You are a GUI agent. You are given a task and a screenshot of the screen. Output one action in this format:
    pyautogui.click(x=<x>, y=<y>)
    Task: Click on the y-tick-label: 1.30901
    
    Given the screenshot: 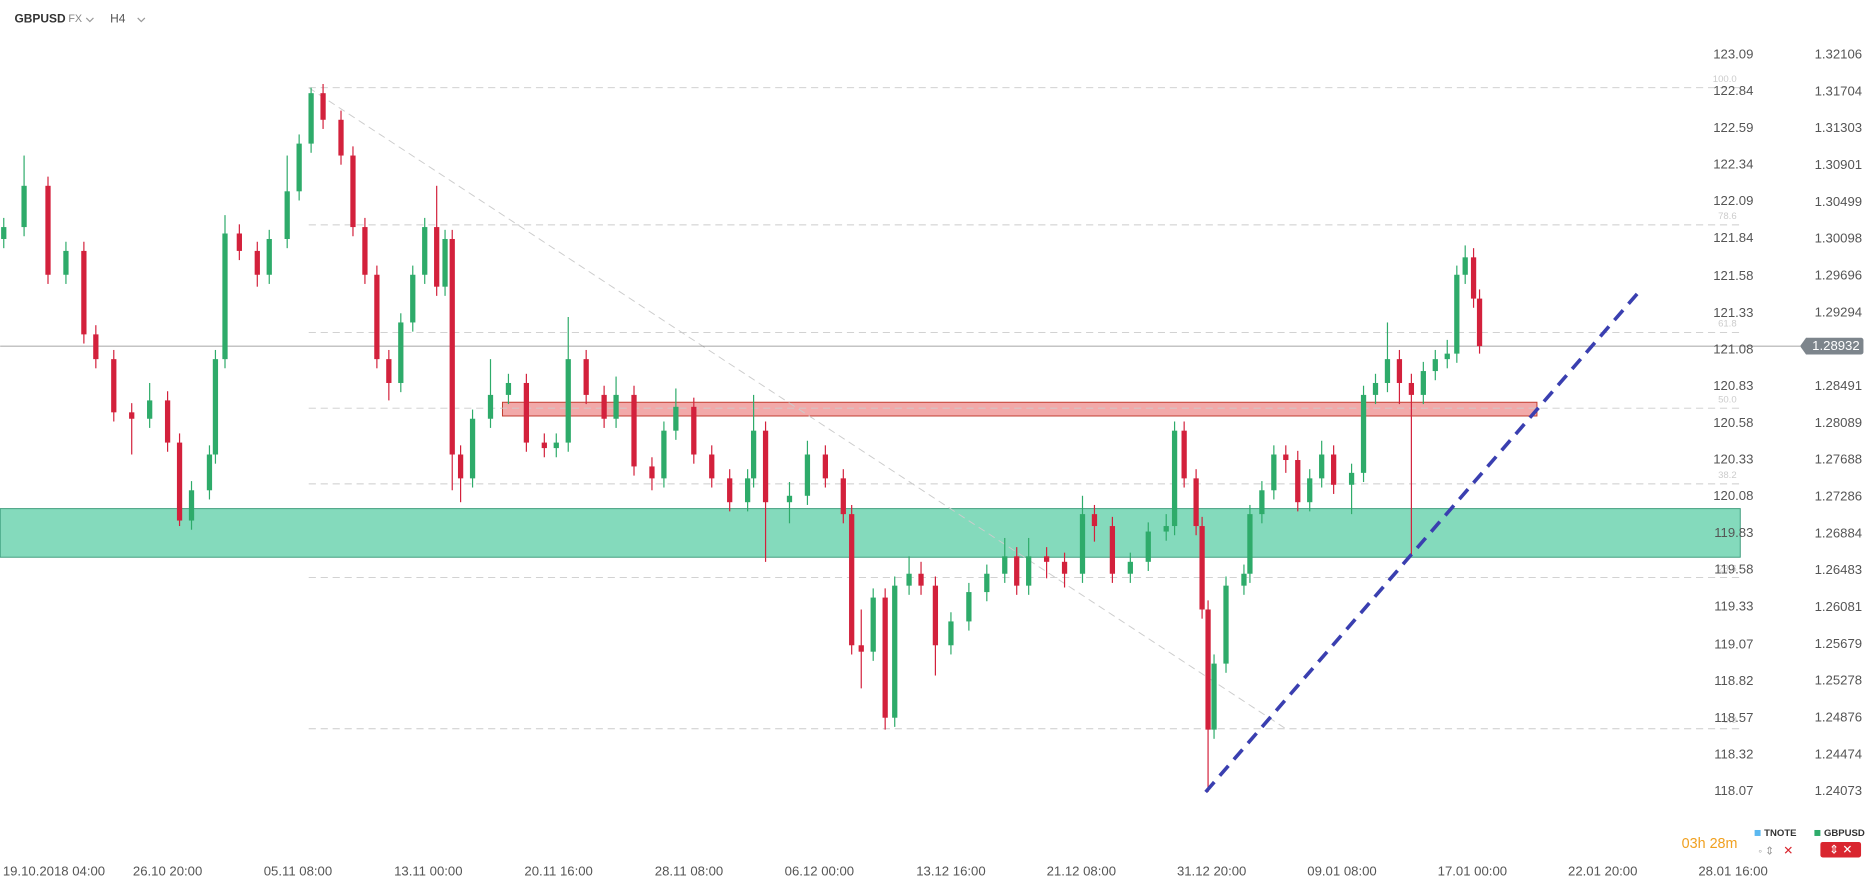 What is the action you would take?
    pyautogui.click(x=1839, y=164)
    